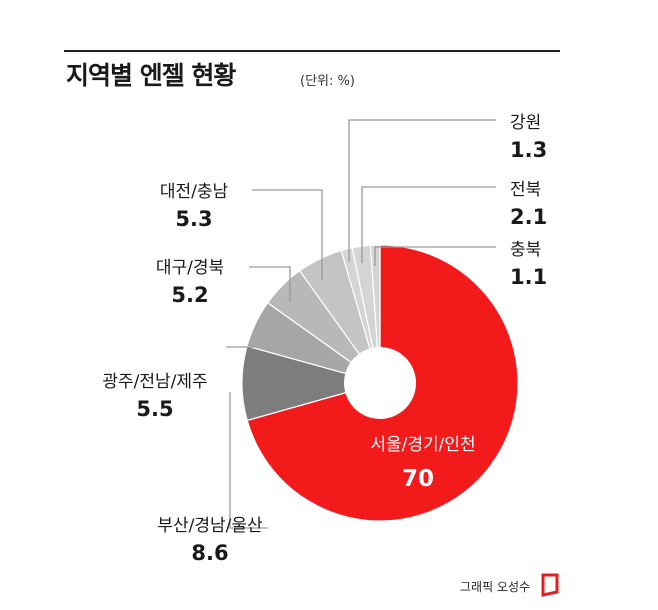  Describe the element at coordinates (190, 268) in the screenshot. I see `daegu-label: 대구/경북` at that location.